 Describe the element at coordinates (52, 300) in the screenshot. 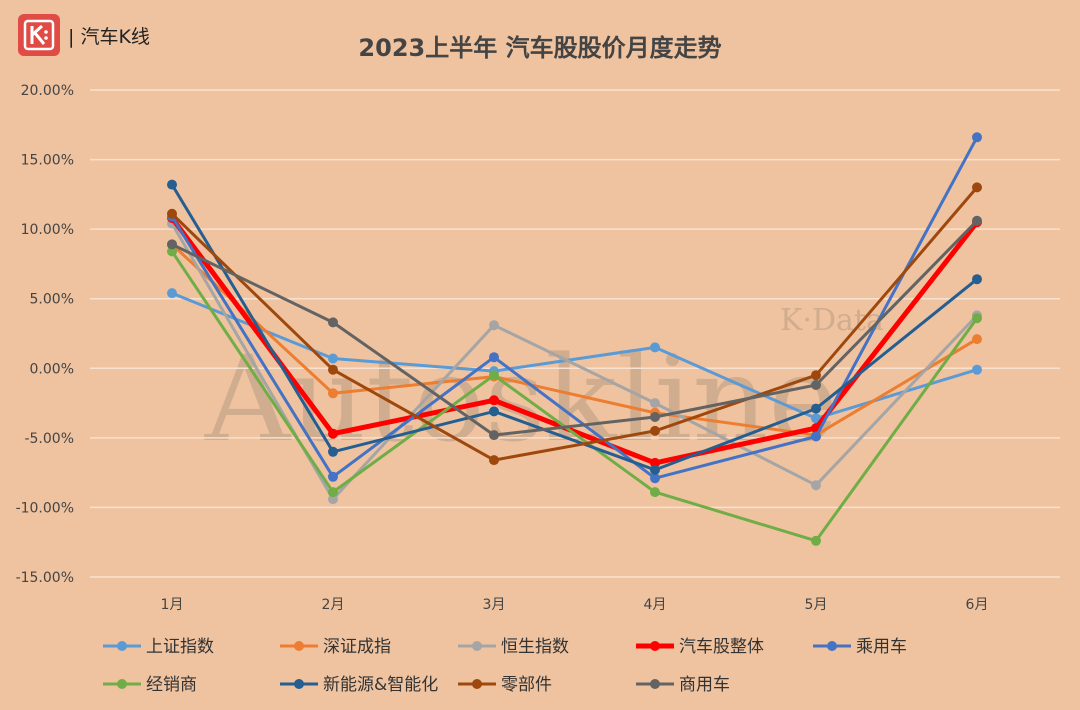

I see `y-tick-label: 5.00%` at that location.